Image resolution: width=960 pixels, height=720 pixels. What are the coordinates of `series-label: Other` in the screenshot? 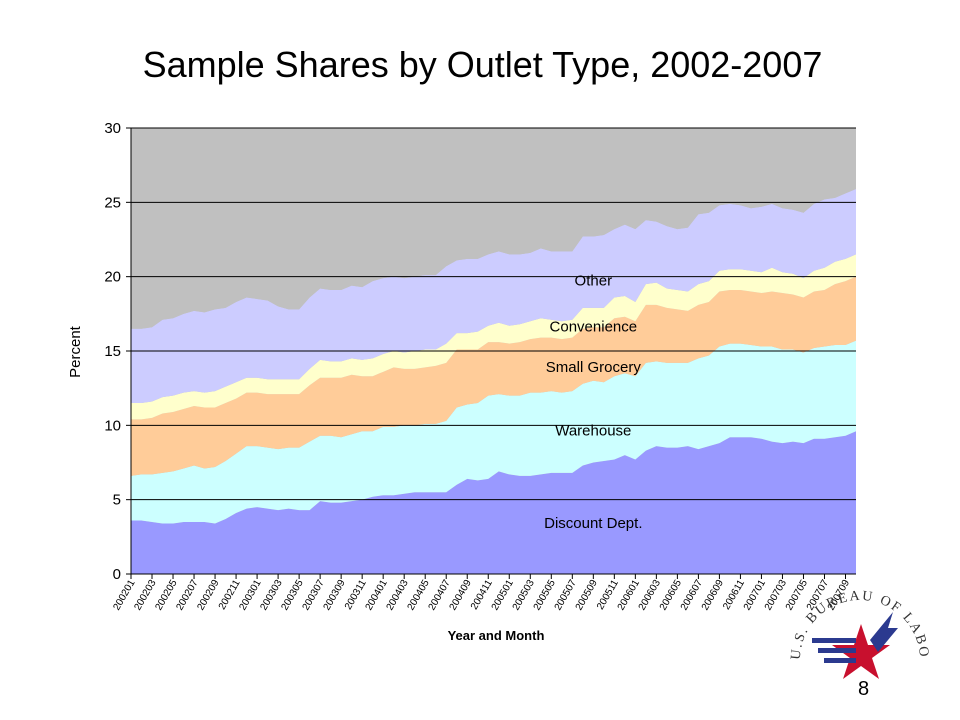 It's located at (594, 281).